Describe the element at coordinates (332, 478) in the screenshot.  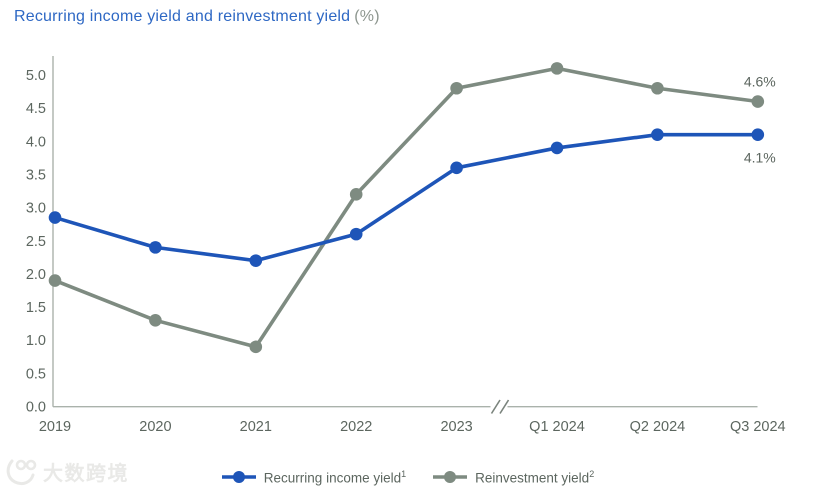
I see `legend-label-text: Recurring income yield` at that location.